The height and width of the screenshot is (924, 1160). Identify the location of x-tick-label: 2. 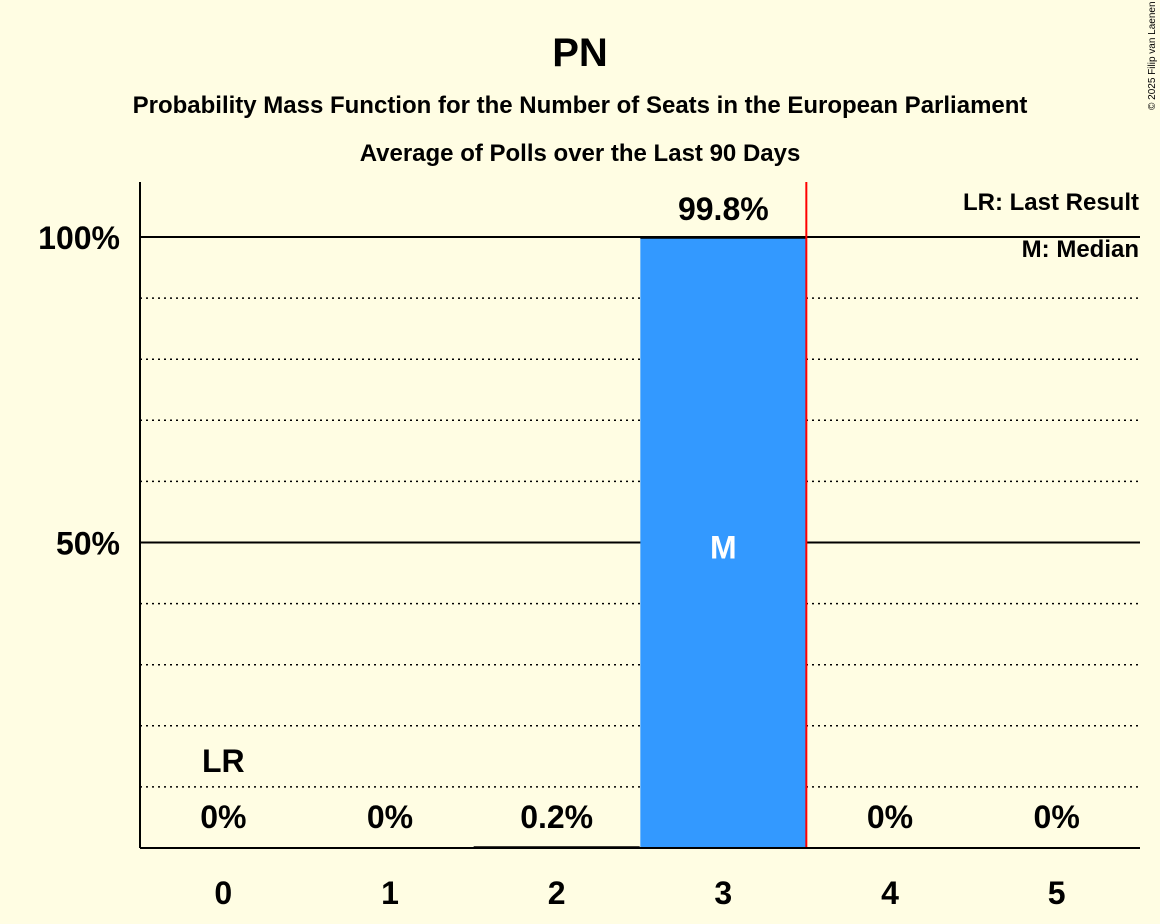
(557, 893).